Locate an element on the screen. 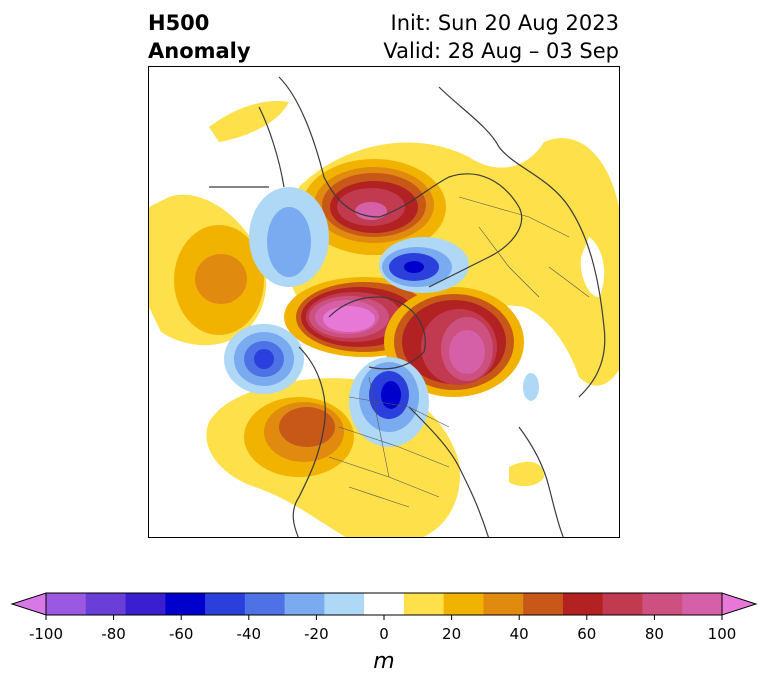 The image size is (768, 684). nw-america-ridge is located at coordinates (299, 437).